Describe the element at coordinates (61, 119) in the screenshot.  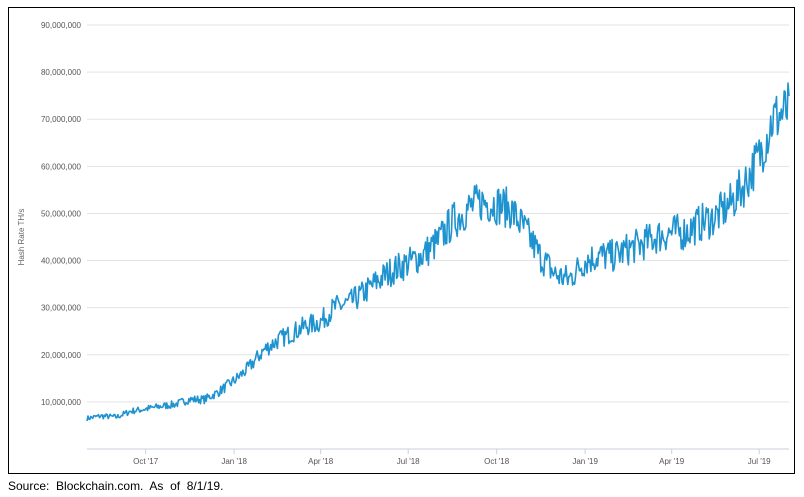
I see `y-tick-label: 70,000,000` at that location.